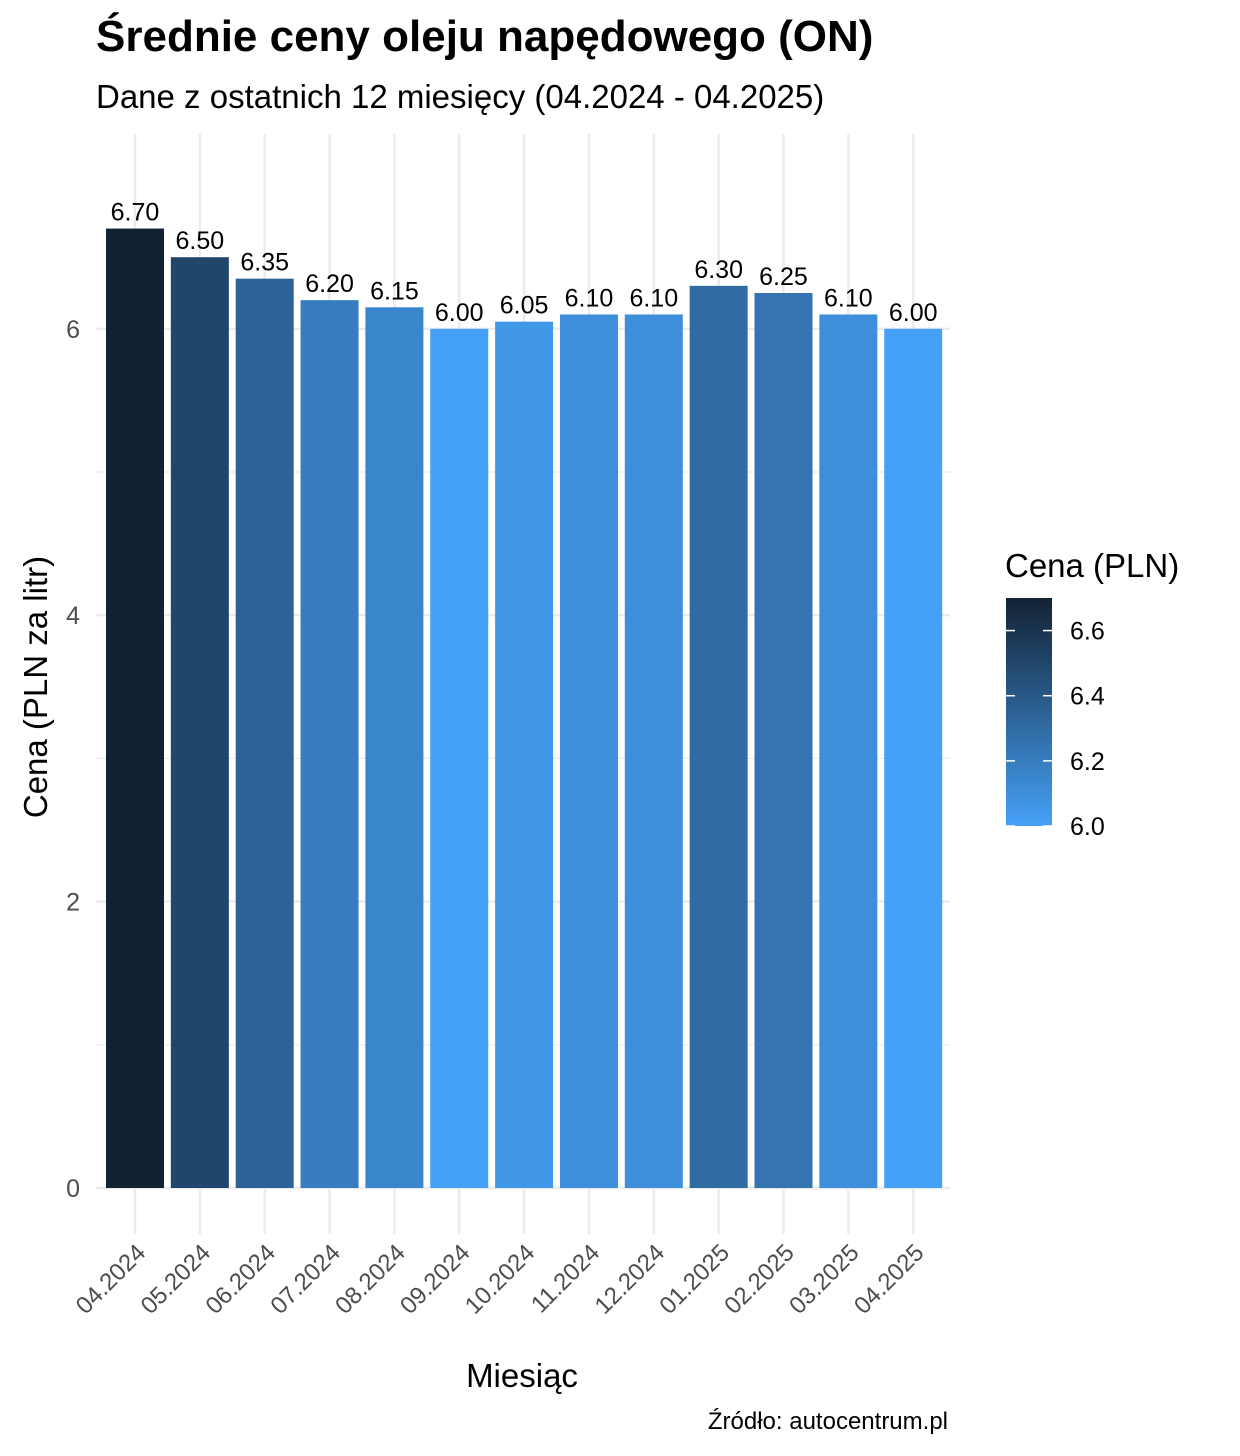  Describe the element at coordinates (1092, 565) in the screenshot. I see `legend-title: Cena (PLN)` at that location.